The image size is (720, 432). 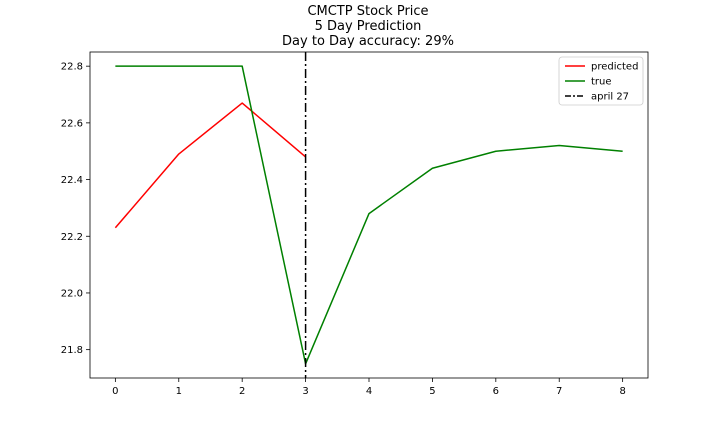 I want to click on x-tick-label: 0, so click(x=115, y=391).